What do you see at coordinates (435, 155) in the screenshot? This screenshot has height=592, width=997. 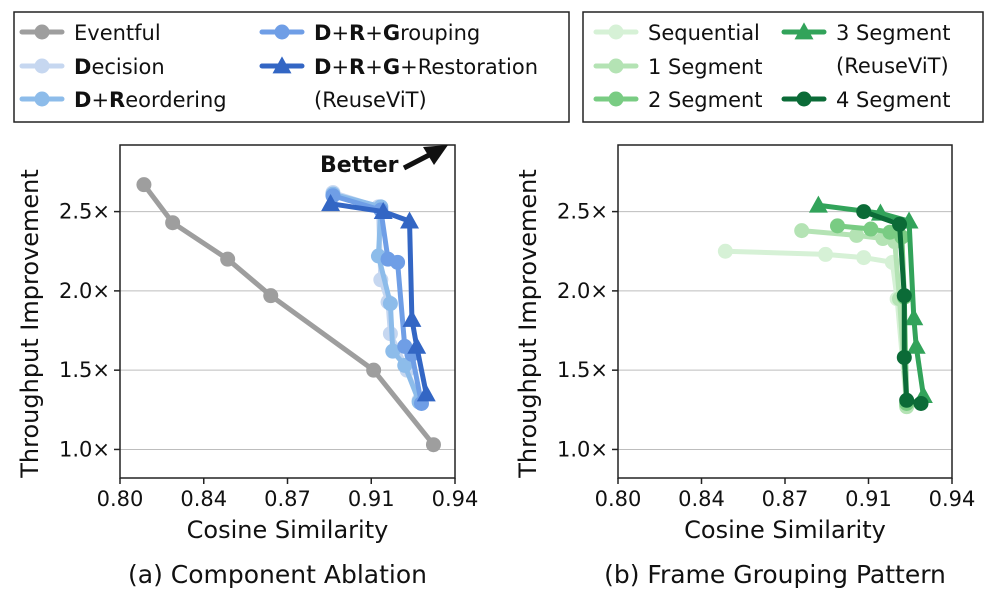 I see `better-arrow-head` at bounding box center [435, 155].